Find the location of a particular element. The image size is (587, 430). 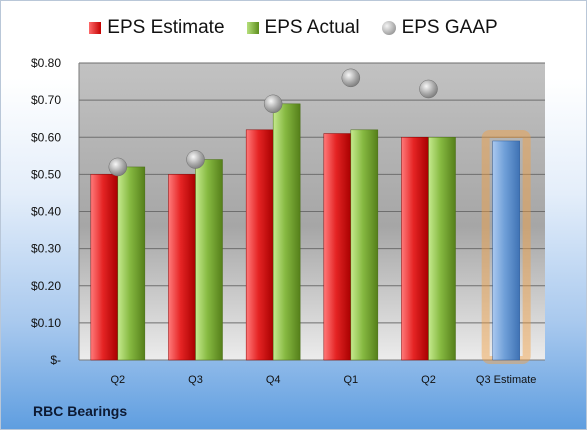

legend-label-actual: EPS Actual is located at coordinates (312, 27).